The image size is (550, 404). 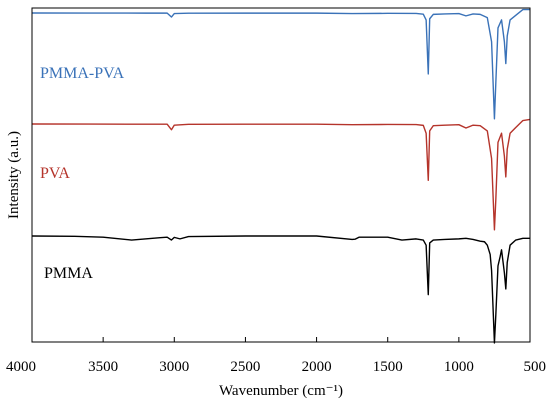 I want to click on x-tick-label: 2500, so click(x=245, y=367).